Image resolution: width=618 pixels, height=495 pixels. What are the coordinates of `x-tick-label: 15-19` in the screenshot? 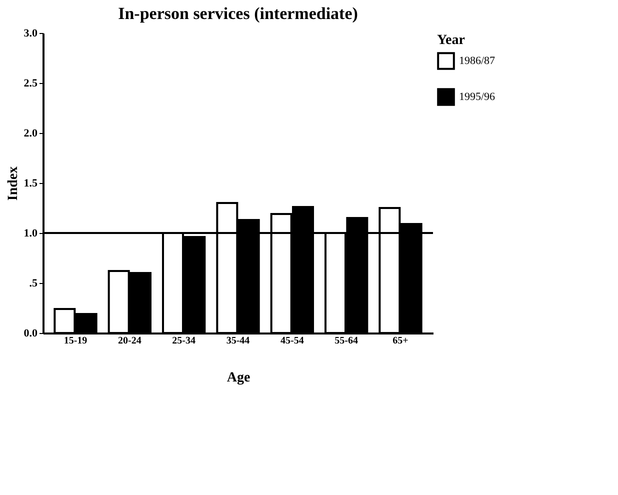 It's located at (76, 341).